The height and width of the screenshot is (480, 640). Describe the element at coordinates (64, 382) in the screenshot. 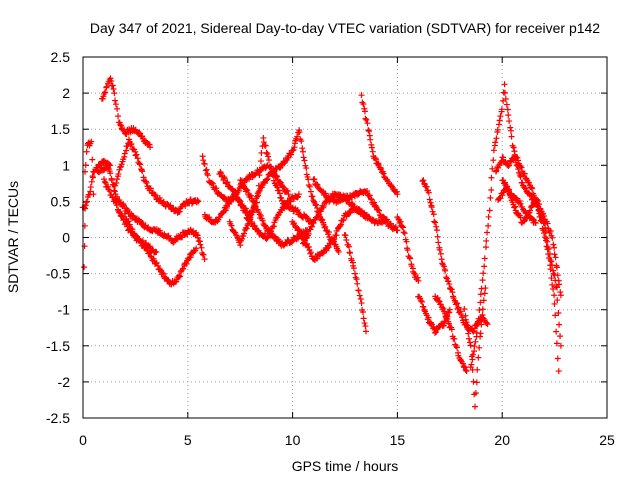

I see `y-tick-label: -2` at that location.